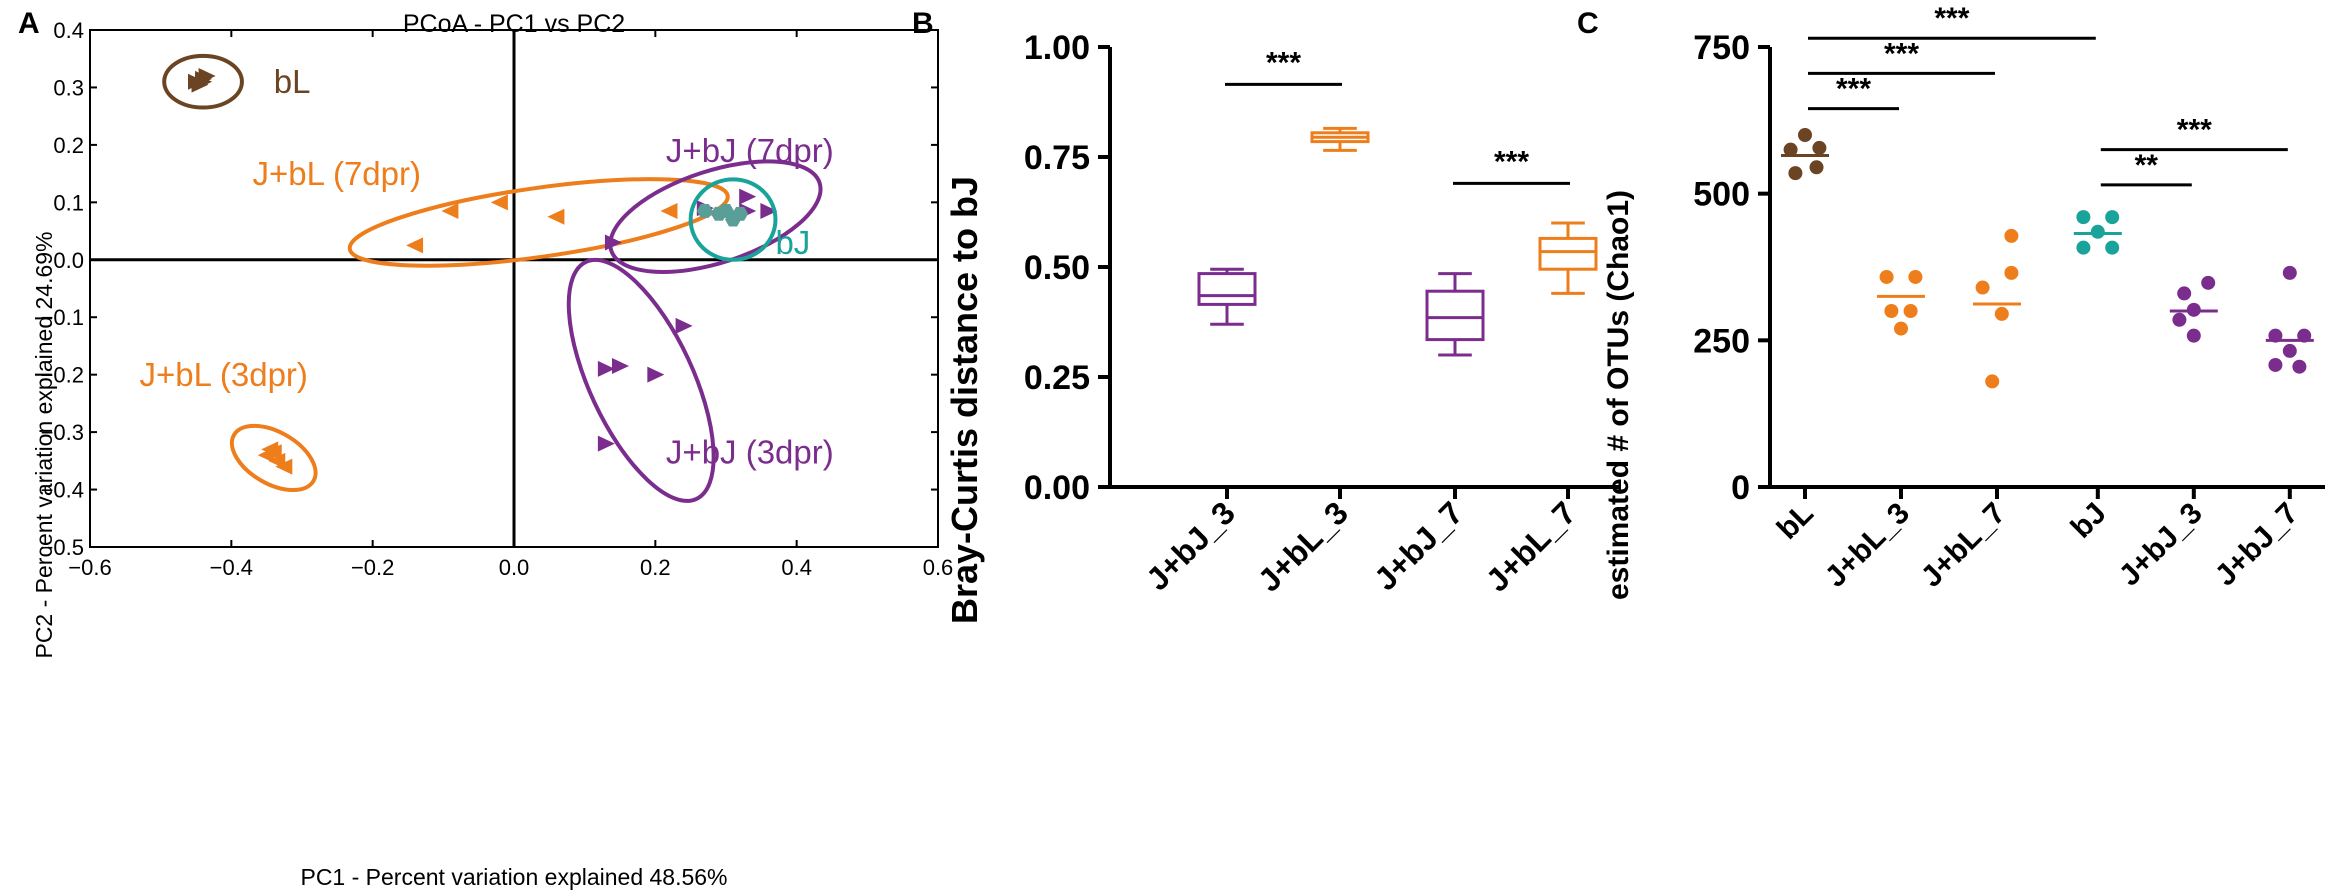  Describe the element at coordinates (62, 490) in the screenshot. I see `panel-a-ytick-label: −0.4` at that location.